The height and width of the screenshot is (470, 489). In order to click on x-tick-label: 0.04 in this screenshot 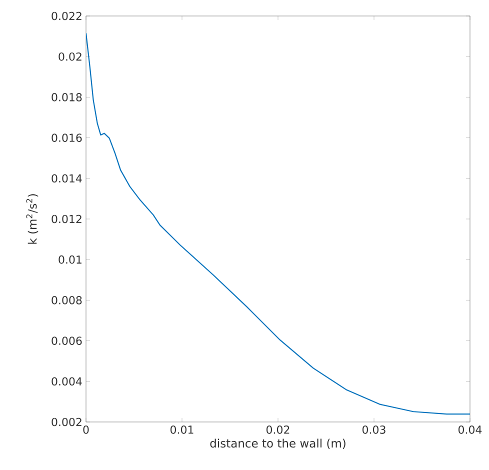, I will do `click(470, 430)`.